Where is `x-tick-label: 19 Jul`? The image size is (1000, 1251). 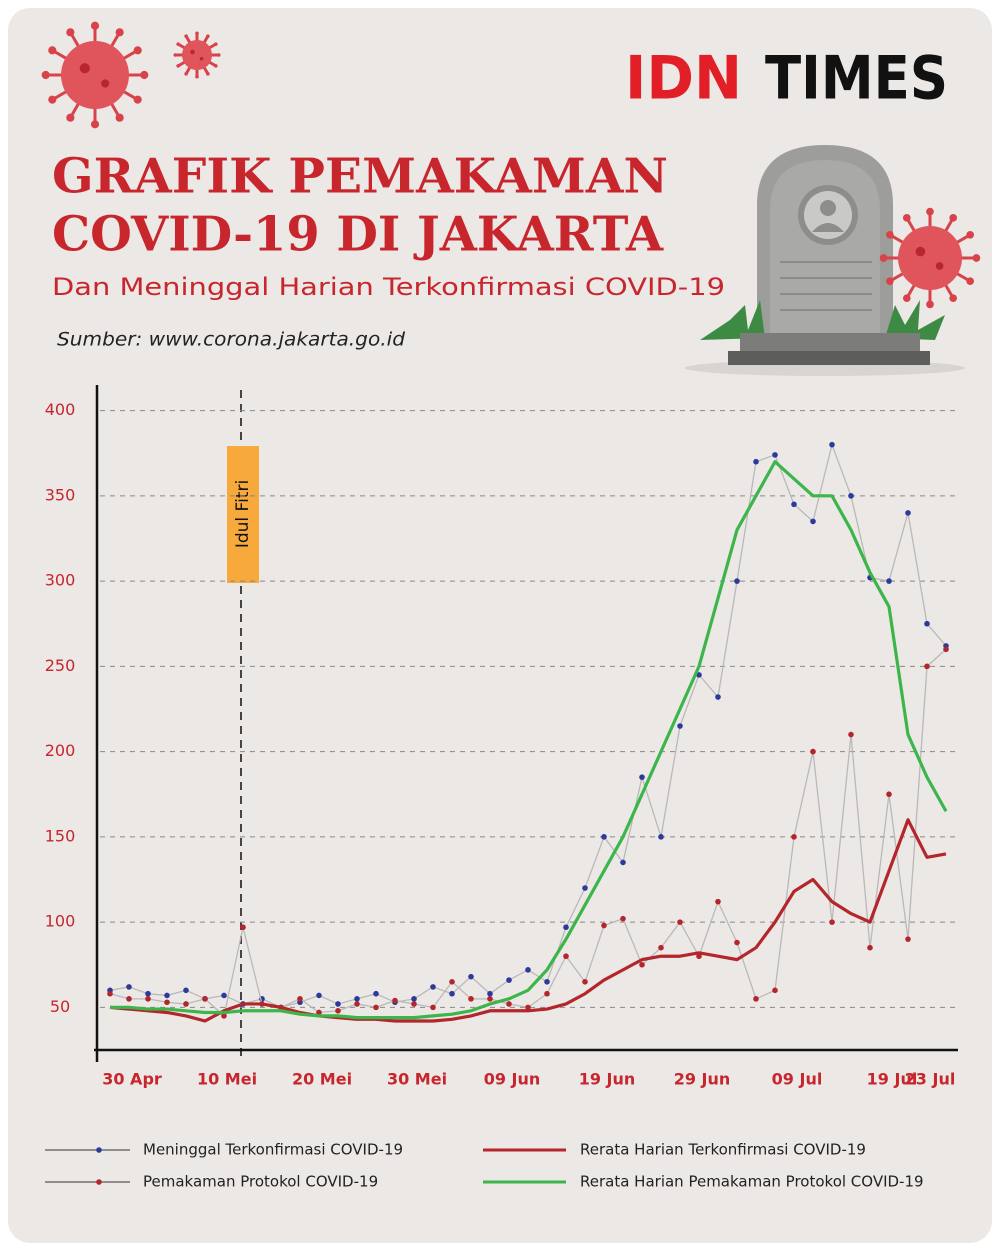 x-tick-label: 19 Jul is located at coordinates (892, 1079).